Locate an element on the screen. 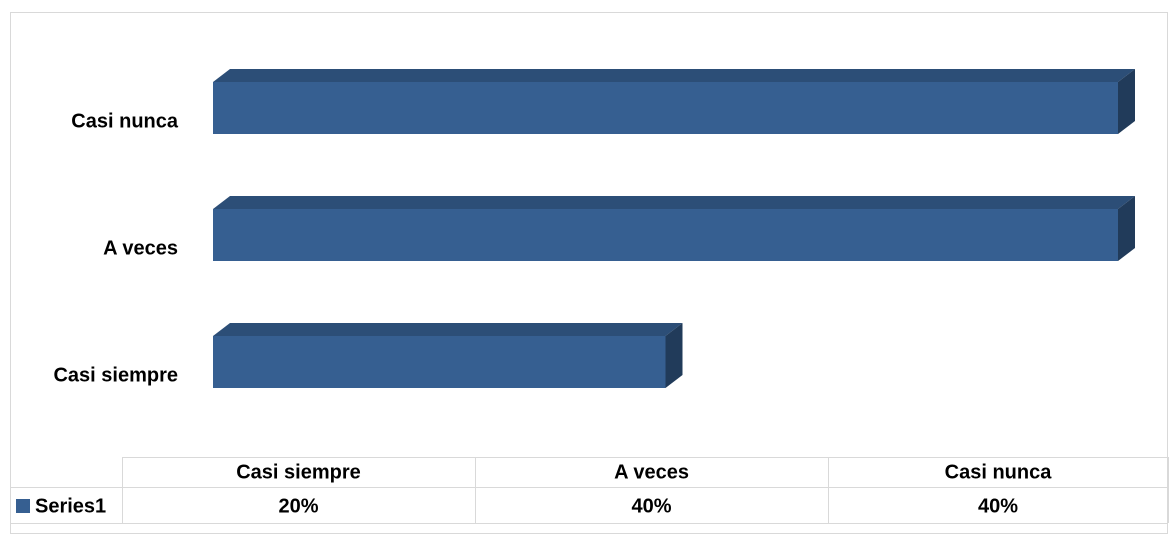 The image size is (1169, 540). legend-label: Series1 is located at coordinates (70, 506).